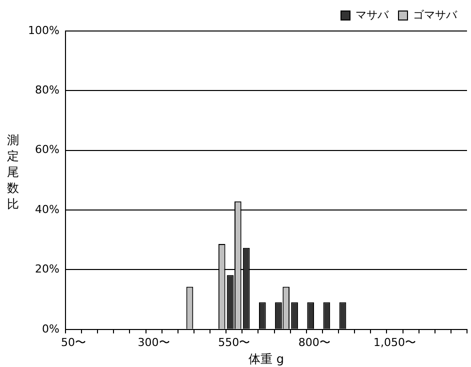 This screenshot has width=471, height=367. What do you see at coordinates (266, 359) in the screenshot?
I see `x-axis-title: 体重 g` at bounding box center [266, 359].